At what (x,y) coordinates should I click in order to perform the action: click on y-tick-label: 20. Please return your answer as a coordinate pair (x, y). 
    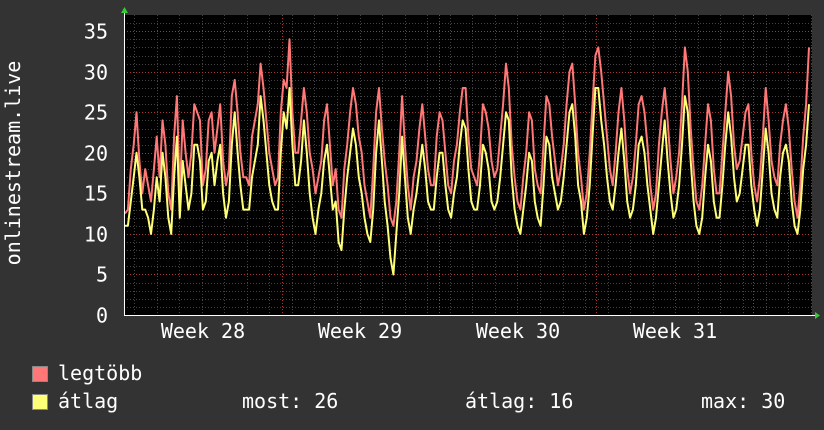
    Looking at the image, I should click on (96, 154).